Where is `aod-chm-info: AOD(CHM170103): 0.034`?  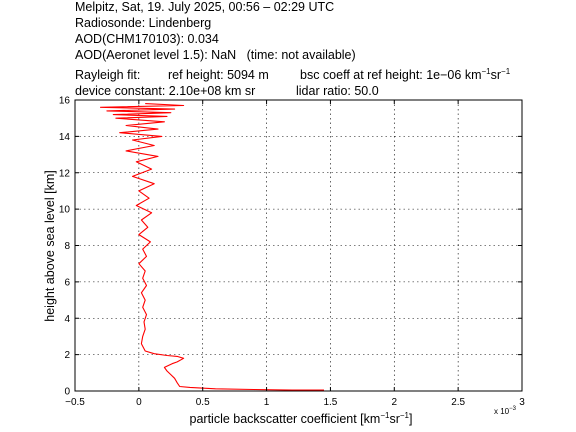
aod-chm-info: AOD(CHM170103): 0.034 is located at coordinates (147, 39).